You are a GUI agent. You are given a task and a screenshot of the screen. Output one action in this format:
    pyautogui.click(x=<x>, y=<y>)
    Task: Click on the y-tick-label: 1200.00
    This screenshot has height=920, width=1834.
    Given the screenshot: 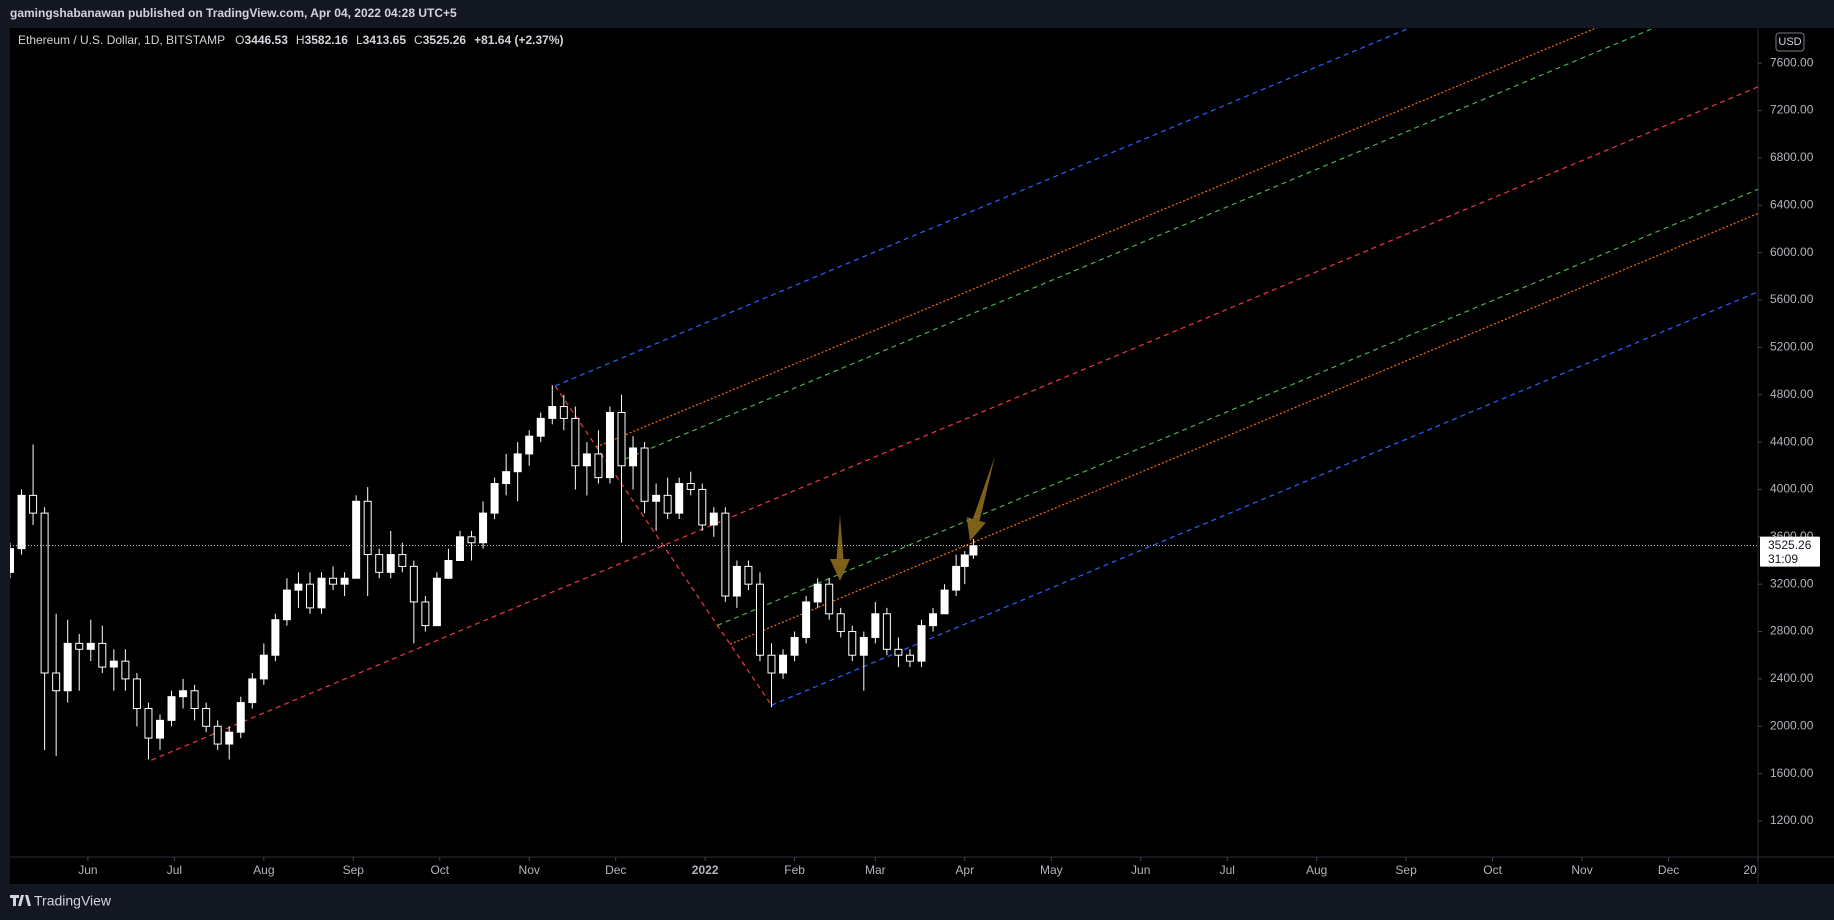 What is the action you would take?
    pyautogui.click(x=1792, y=820)
    